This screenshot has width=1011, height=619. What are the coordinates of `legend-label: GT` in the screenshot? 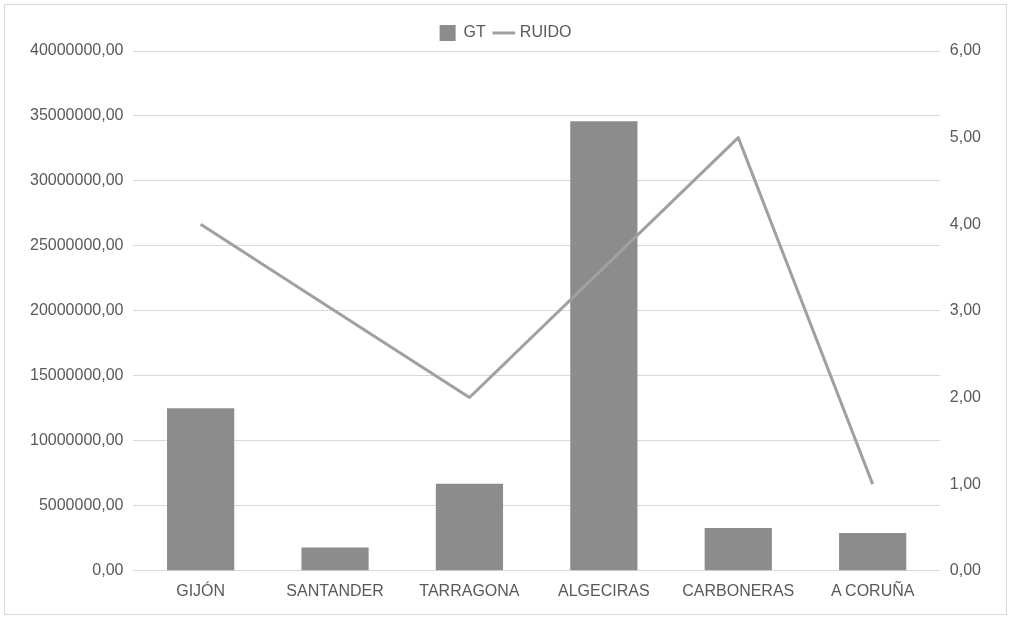 It's located at (475, 32).